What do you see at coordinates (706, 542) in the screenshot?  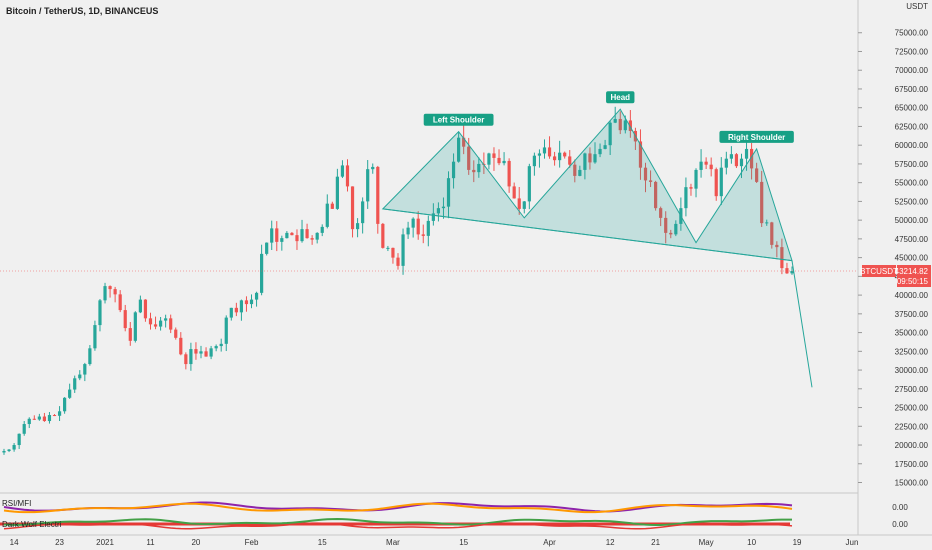 I see `x-tick-label: May` at bounding box center [706, 542].